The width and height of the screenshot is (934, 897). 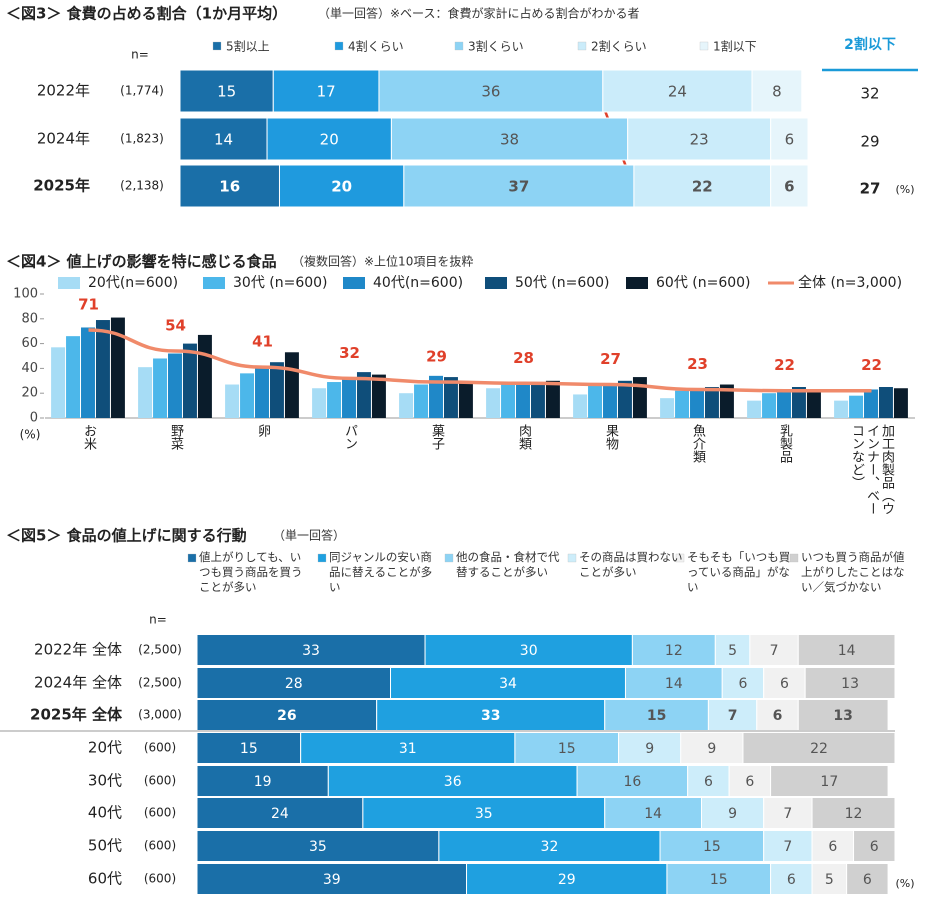 I want to click on value-label: 33, so click(x=311, y=651).